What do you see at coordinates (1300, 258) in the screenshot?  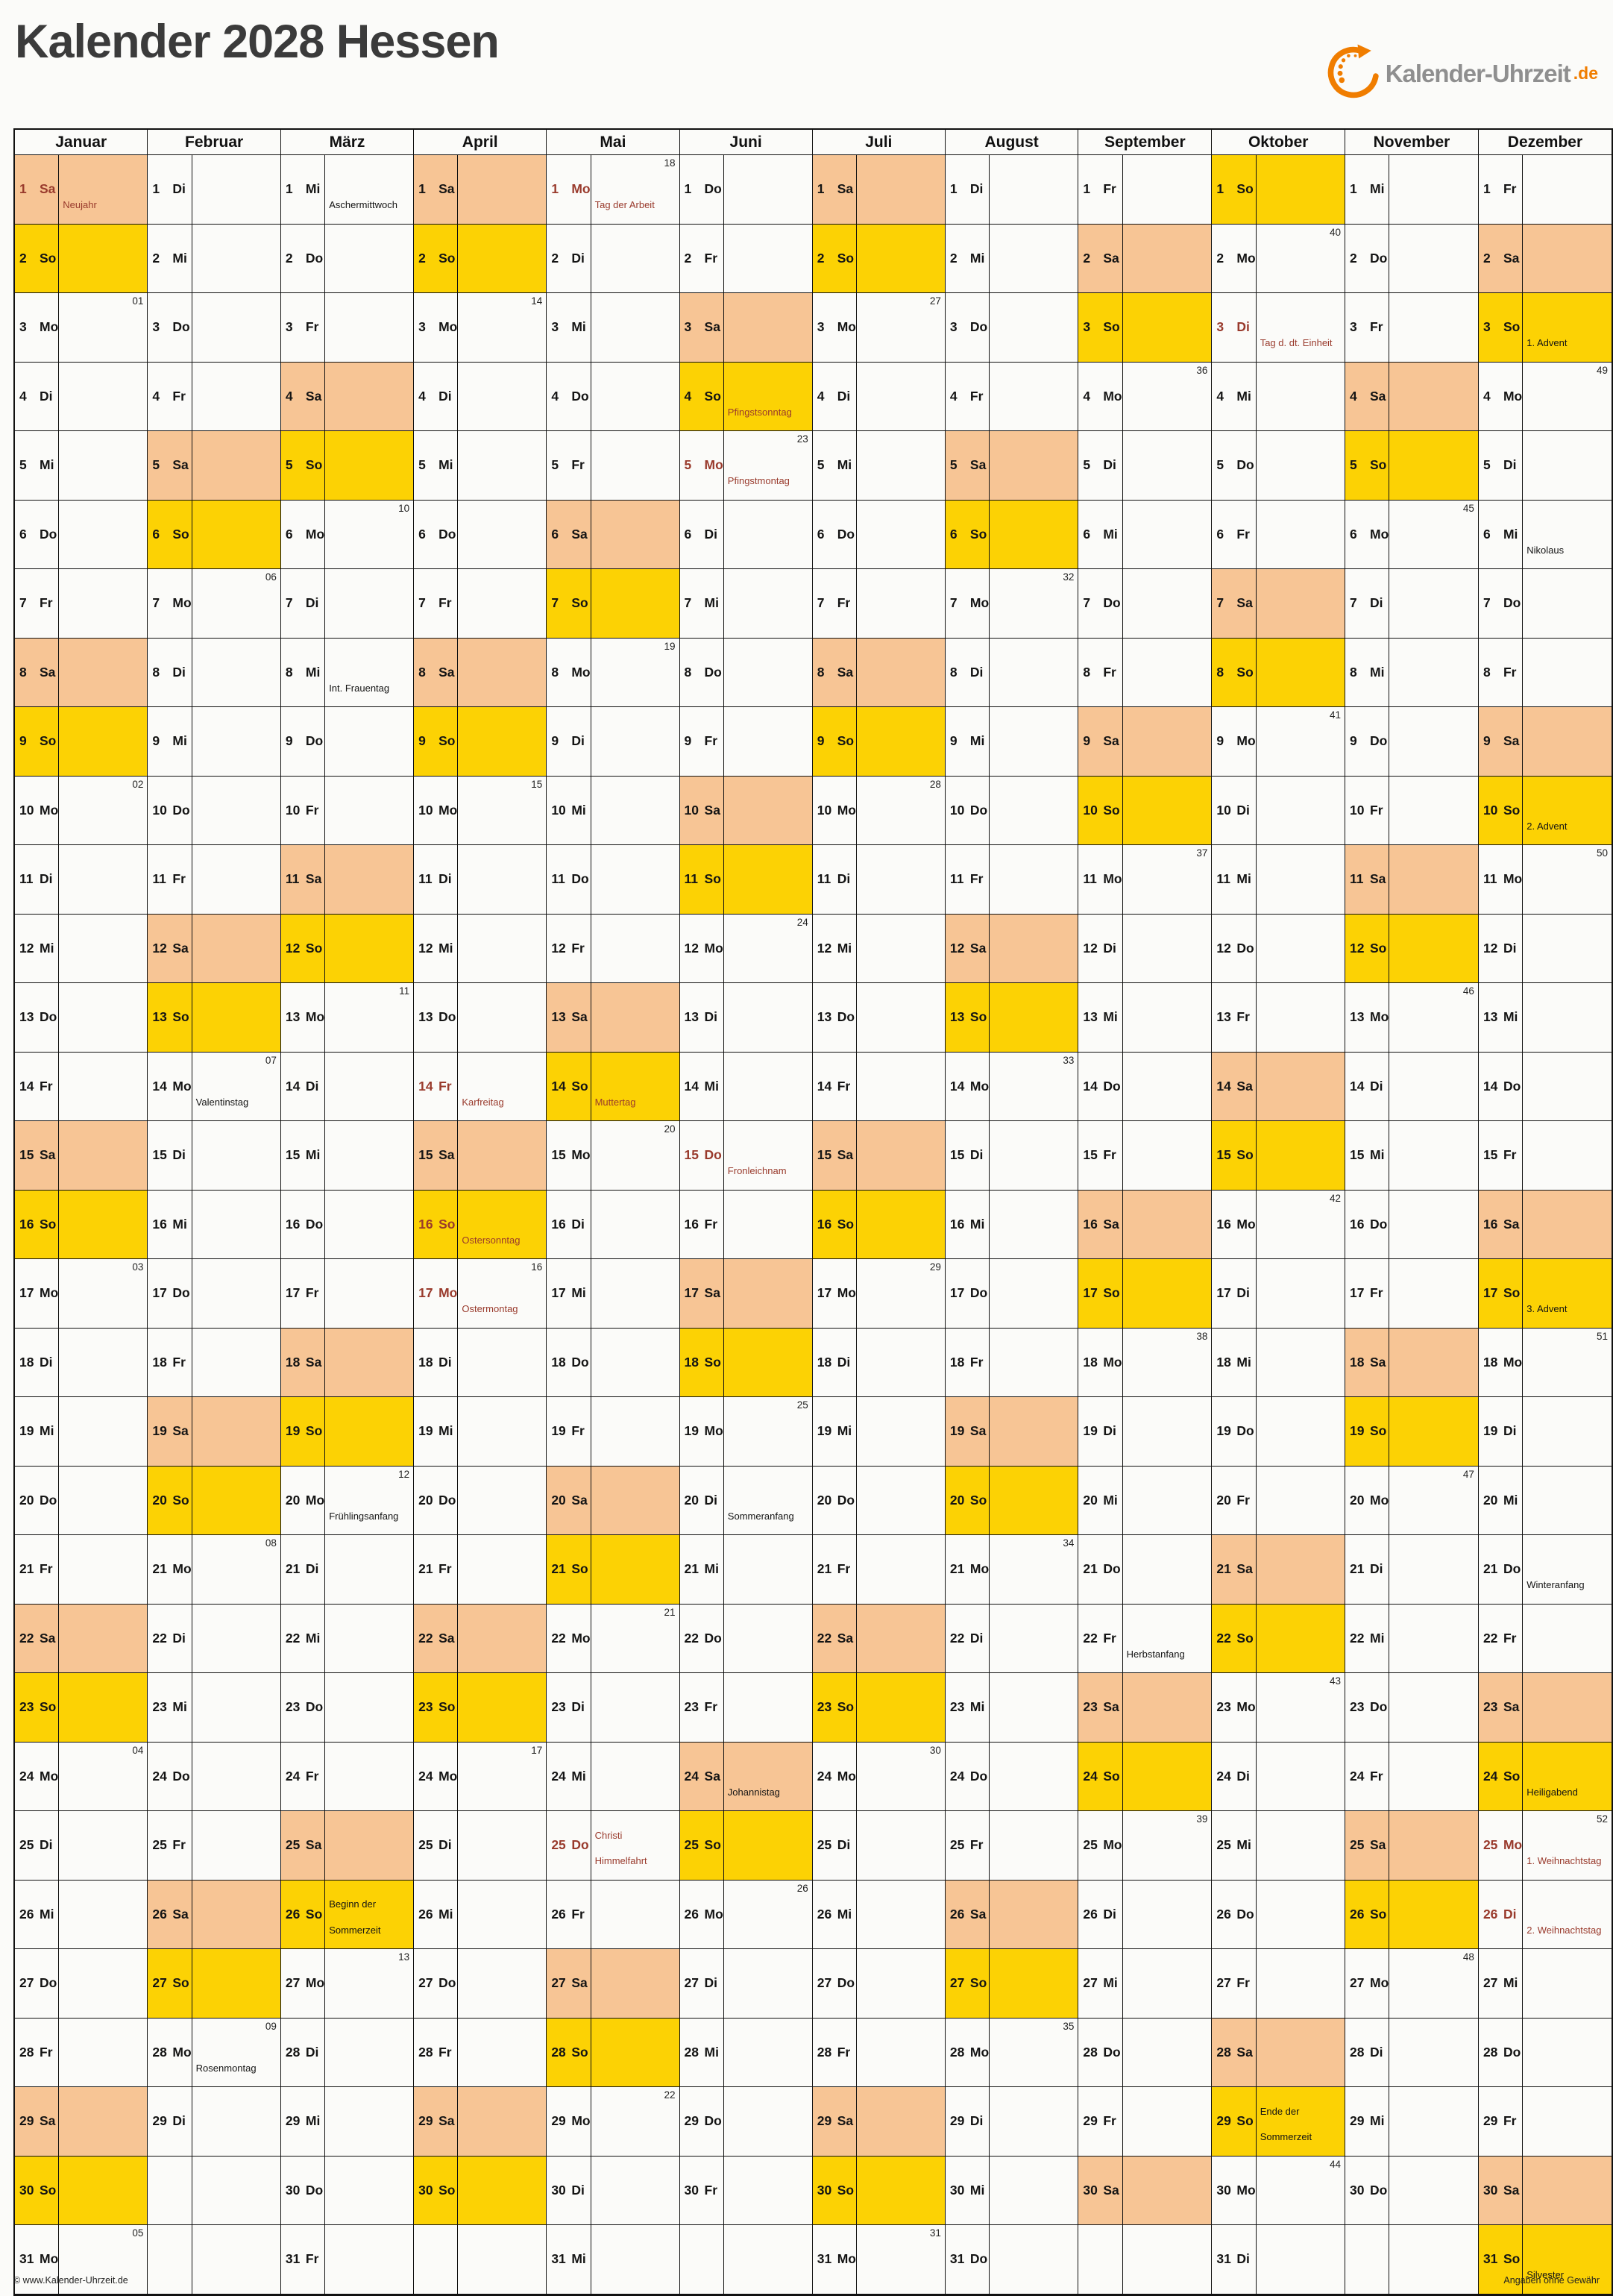 I see `day-note-cell: 40` at bounding box center [1300, 258].